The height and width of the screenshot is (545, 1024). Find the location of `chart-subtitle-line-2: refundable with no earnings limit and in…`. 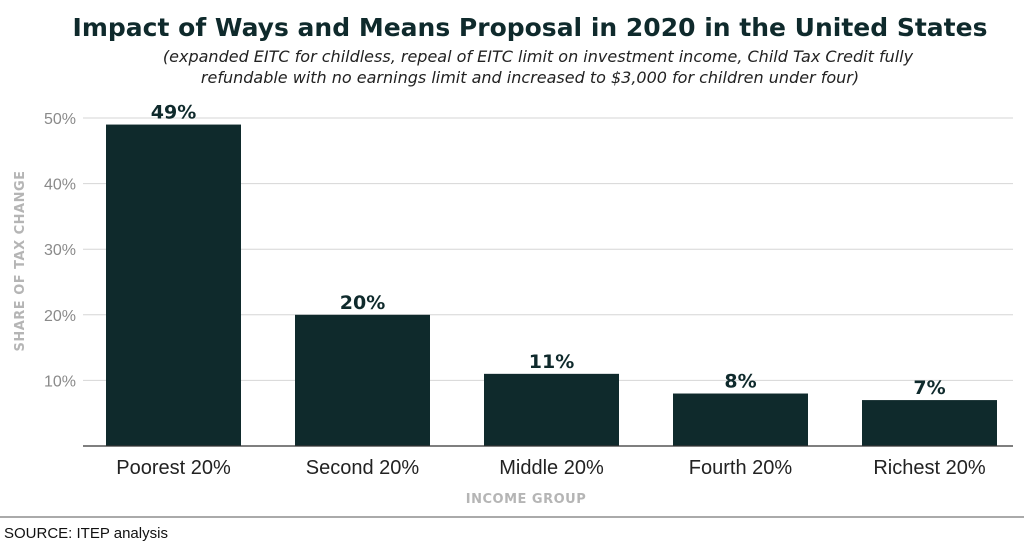

chart-subtitle-line-2: refundable with no earnings limit and in… is located at coordinates (530, 77).